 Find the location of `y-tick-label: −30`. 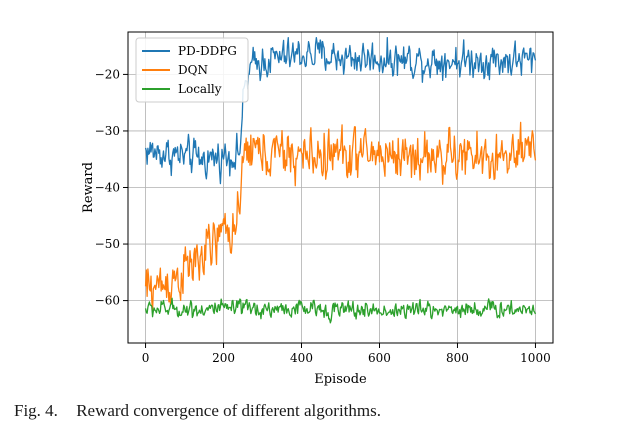

y-tick-label: −30 is located at coordinates (107, 131).